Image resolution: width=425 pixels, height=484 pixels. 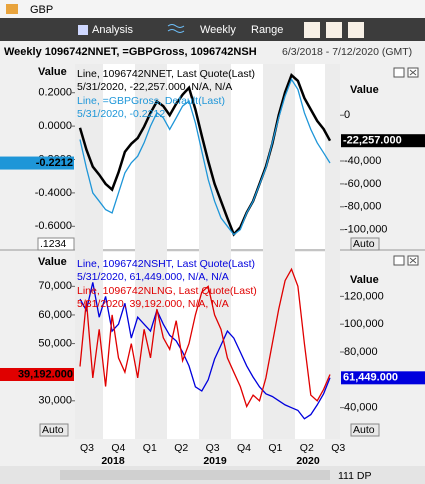 I want to click on legend-name: Line, =GBPGross, Default(Last), so click(x=151, y=101).